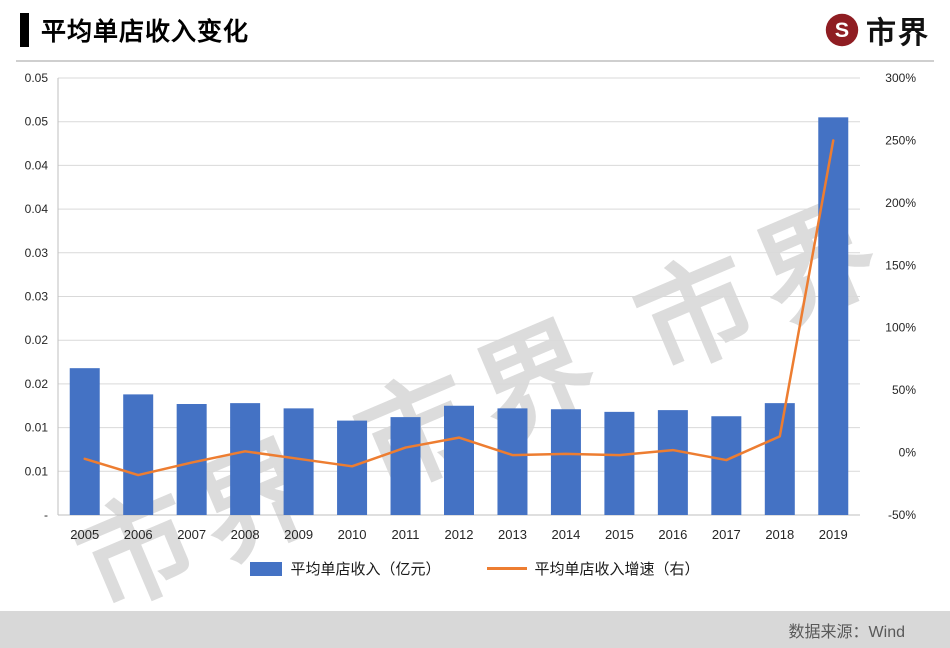 This screenshot has width=950, height=648. I want to click on x-axis-label: 2012, so click(459, 534).